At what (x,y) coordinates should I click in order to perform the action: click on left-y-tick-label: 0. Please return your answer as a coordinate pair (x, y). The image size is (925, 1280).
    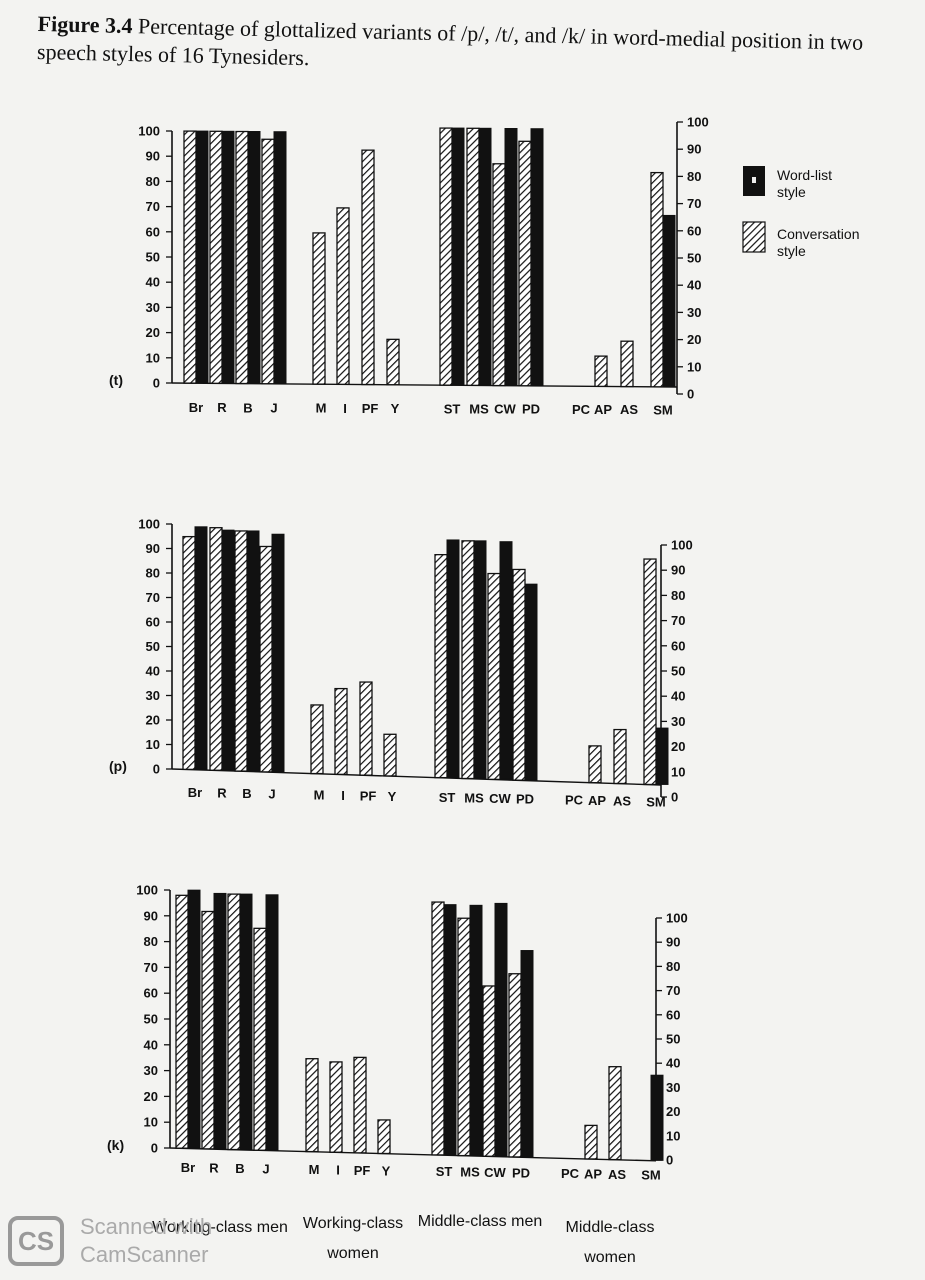
    Looking at the image, I should click on (156, 383).